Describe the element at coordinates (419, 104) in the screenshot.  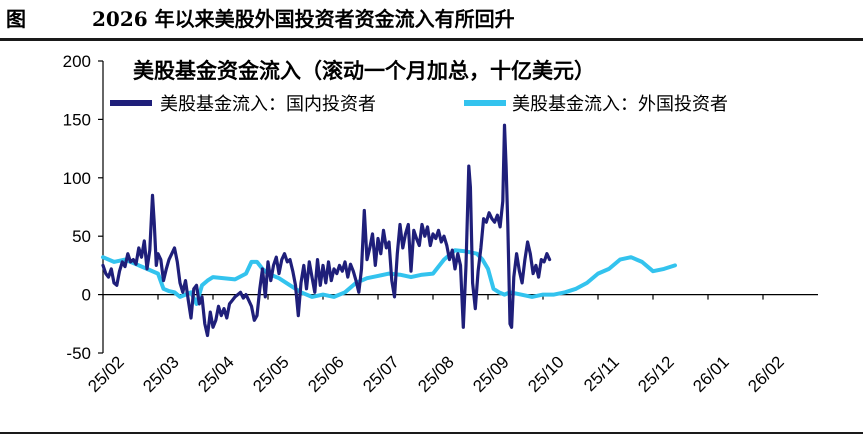
I see `chart-legend: 美股基金流入：国内投资者 美股基金流入：外国投资者` at that location.